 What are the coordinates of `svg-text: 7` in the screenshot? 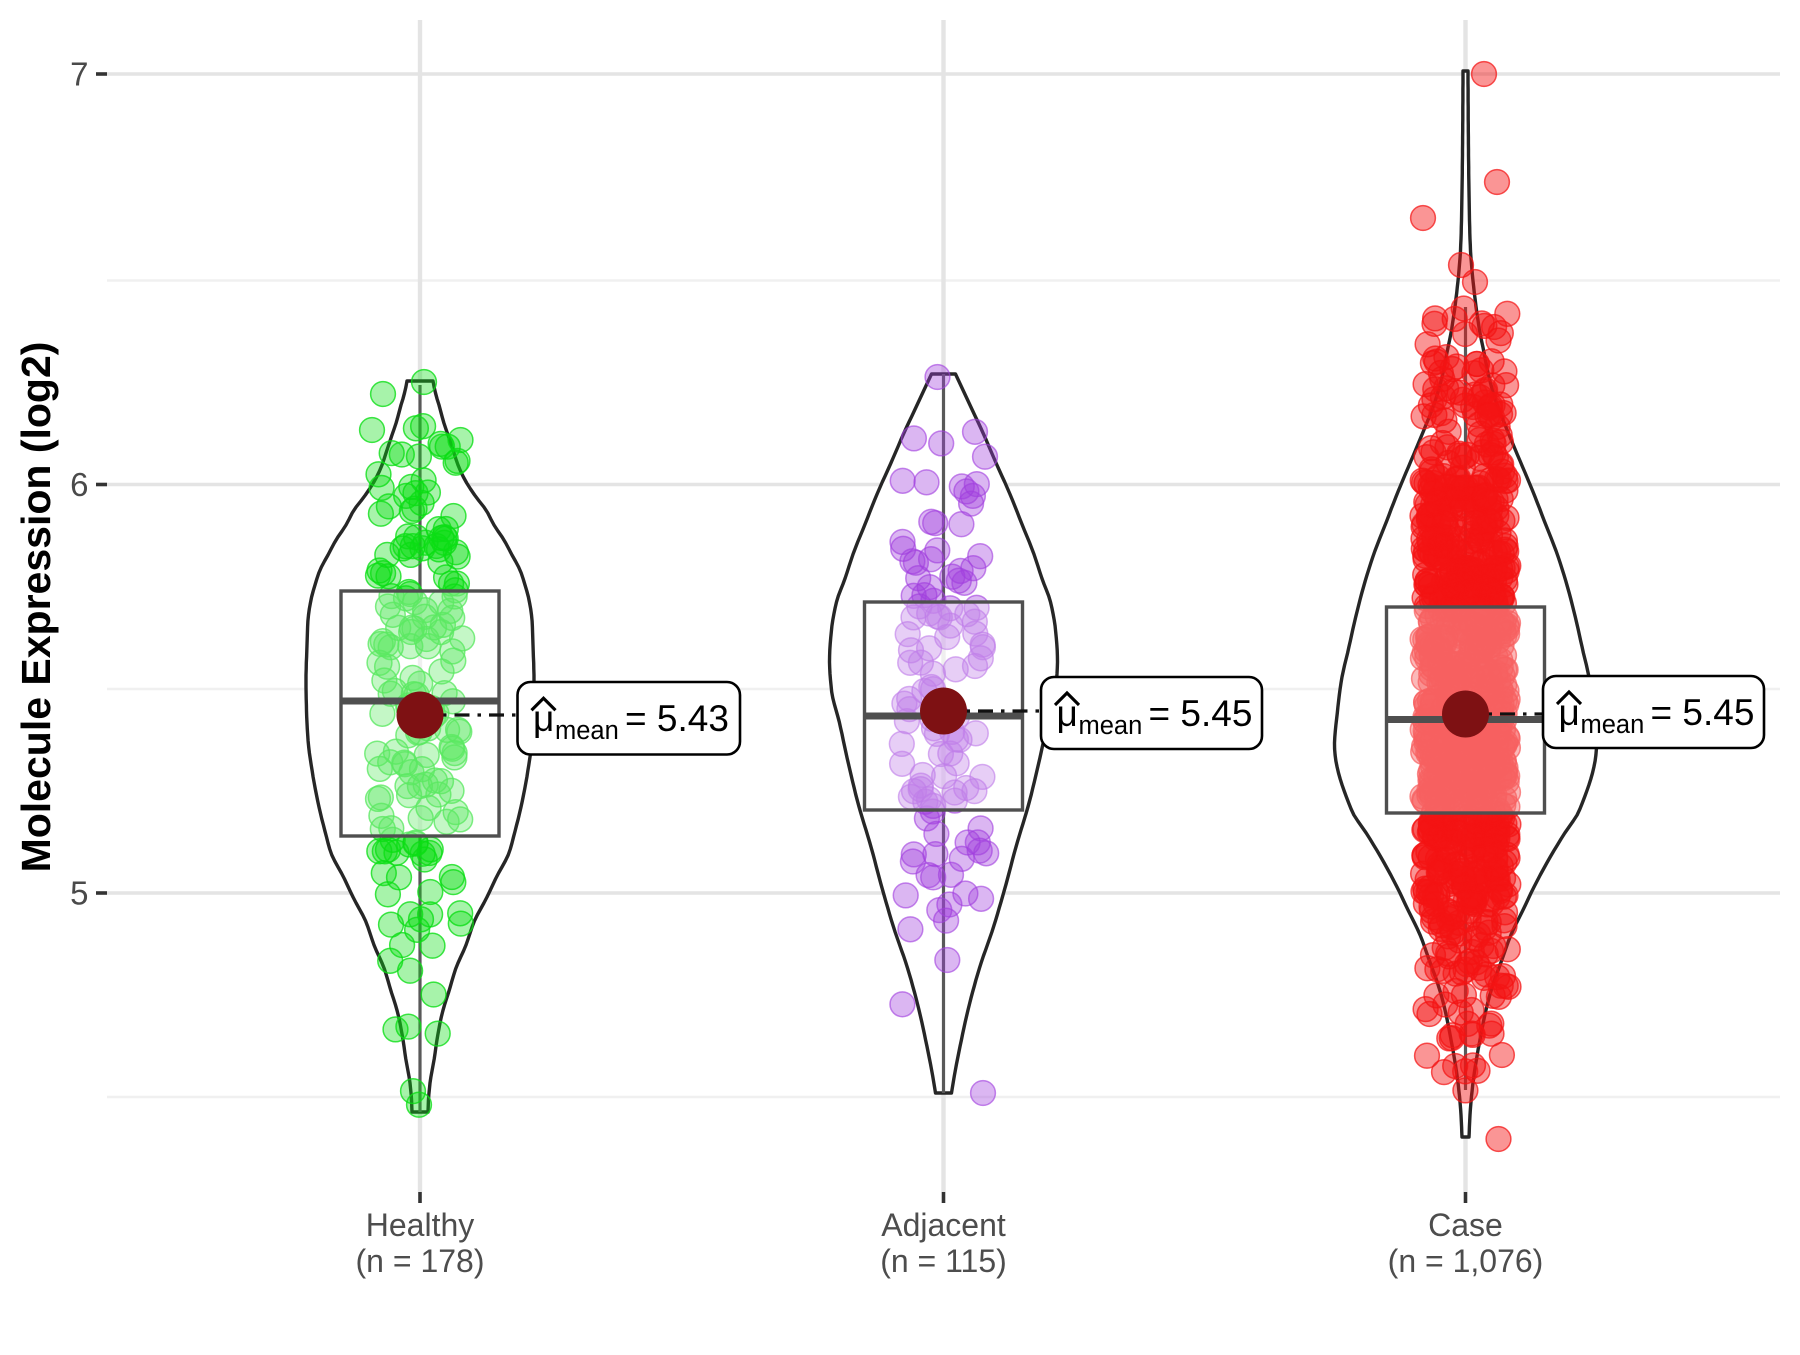 It's located at (79, 74).